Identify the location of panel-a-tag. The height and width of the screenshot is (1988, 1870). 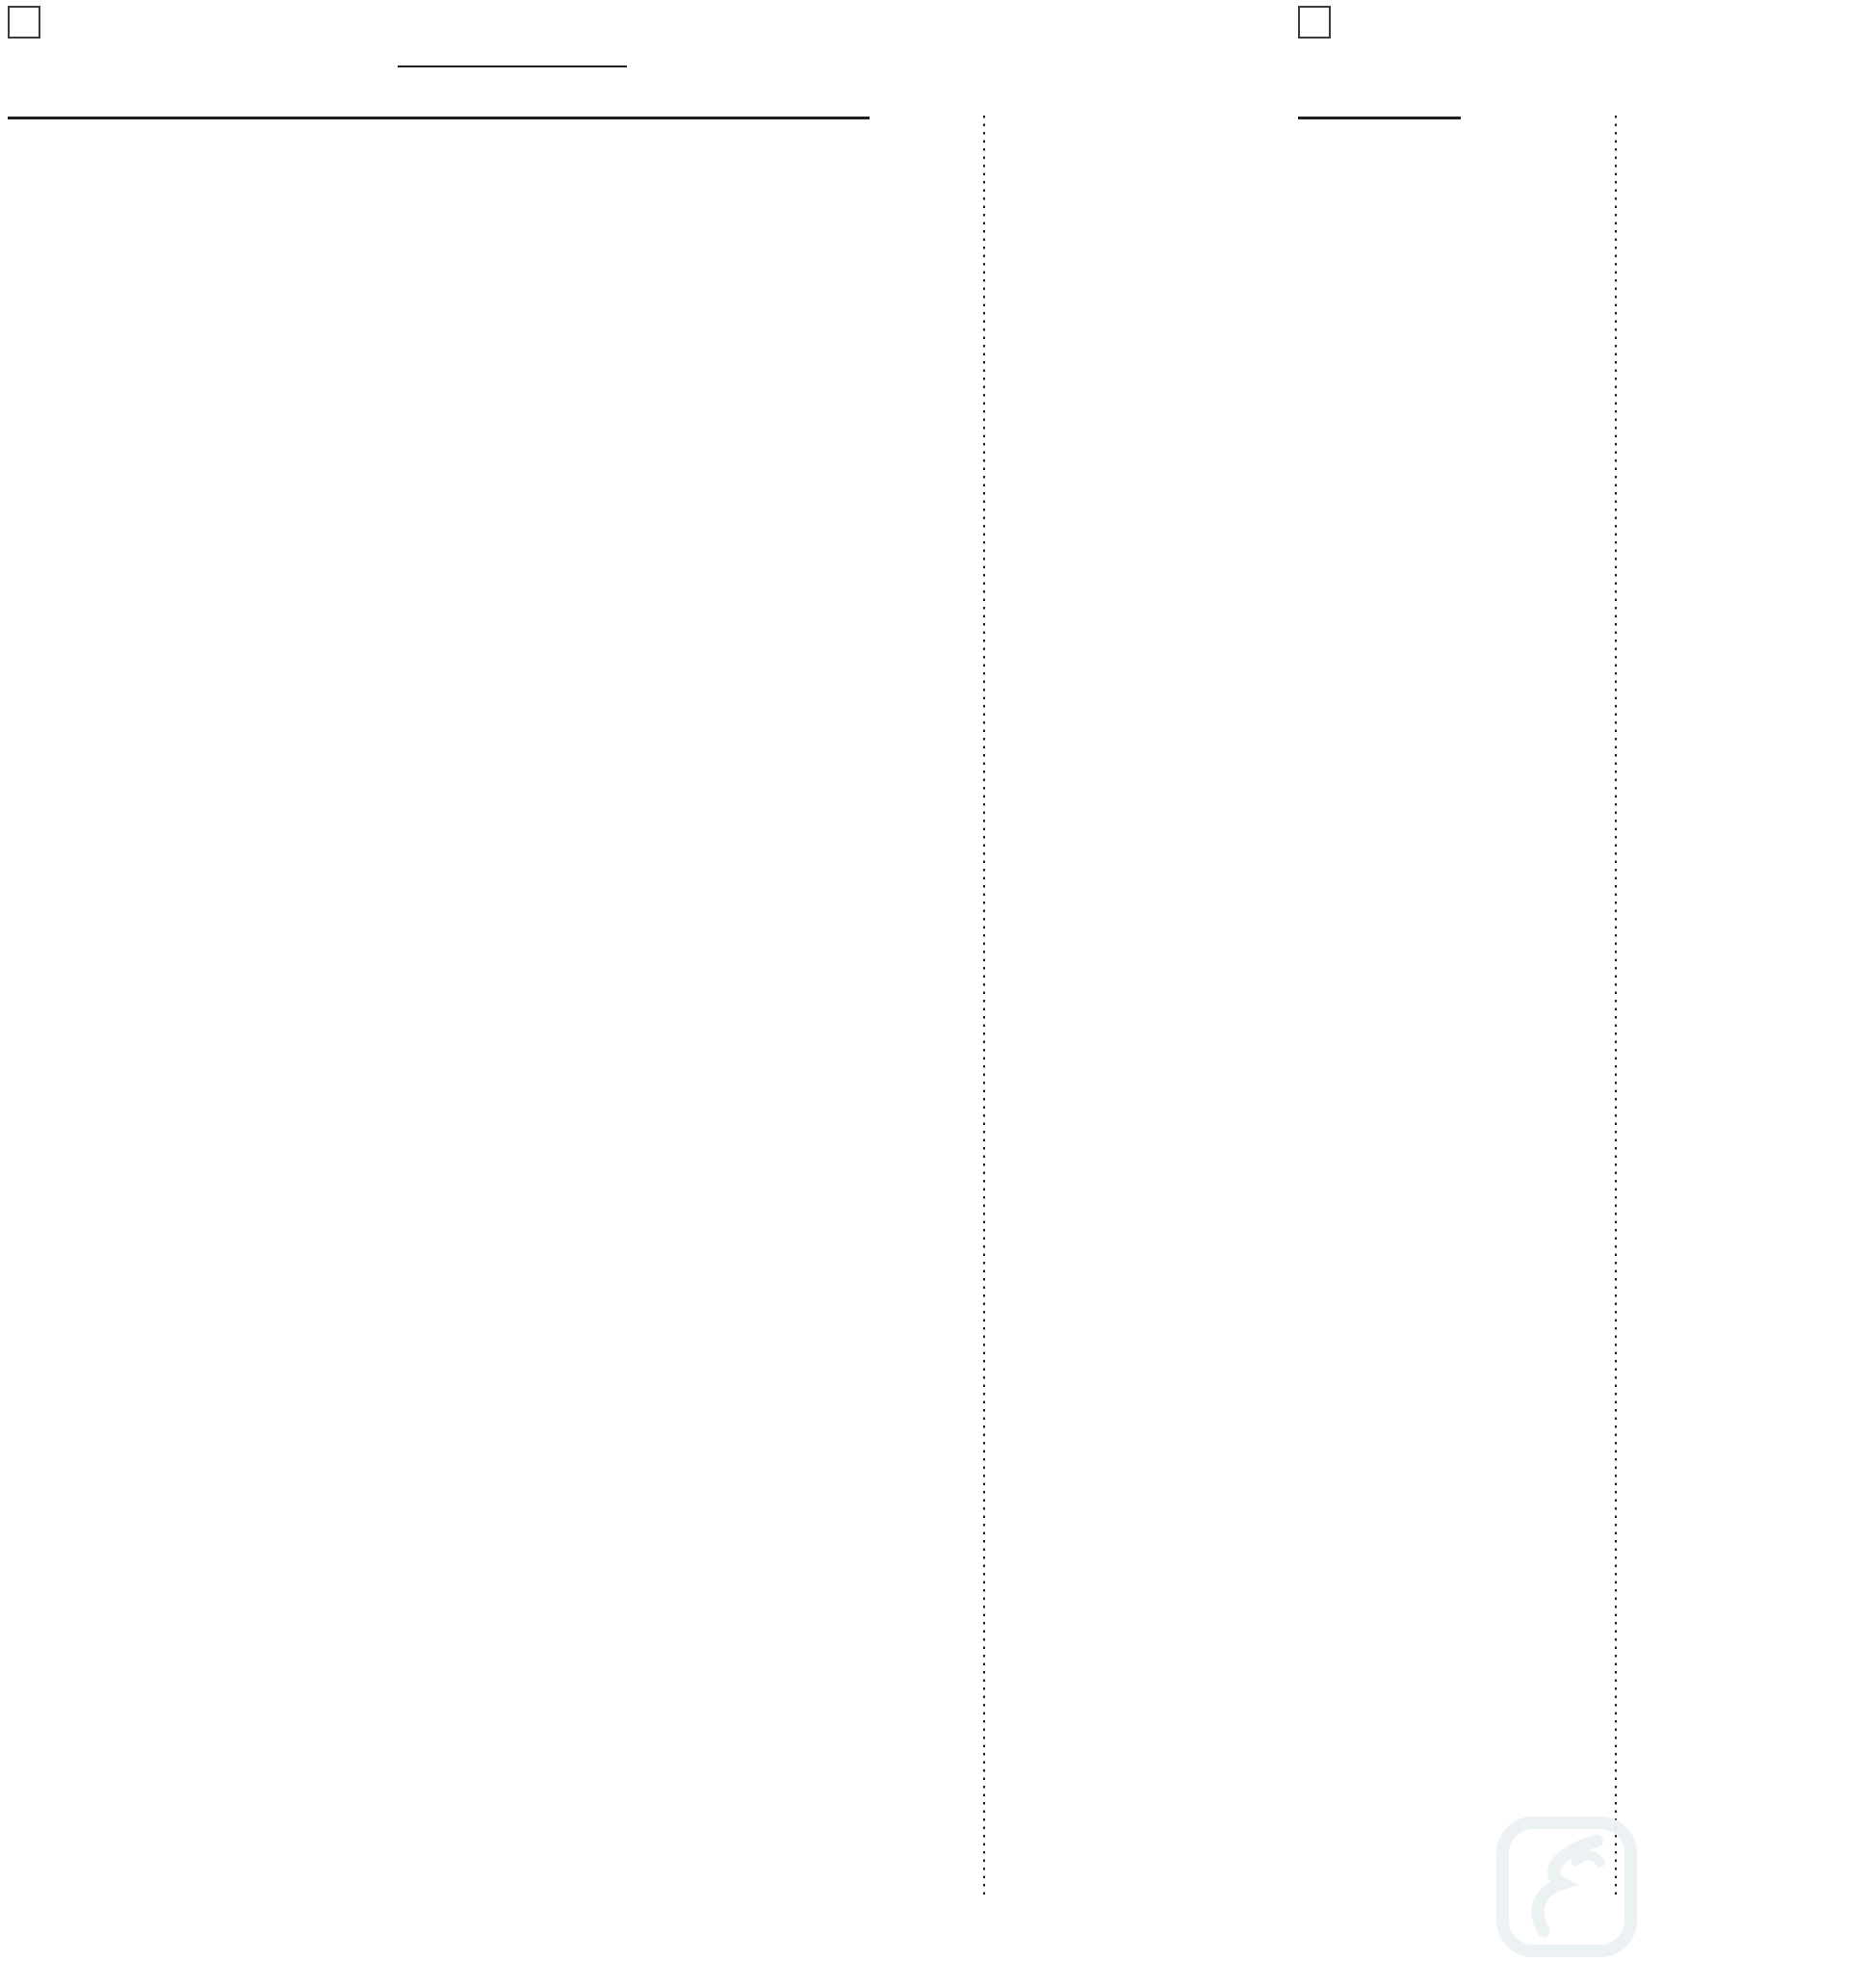
(24, 22).